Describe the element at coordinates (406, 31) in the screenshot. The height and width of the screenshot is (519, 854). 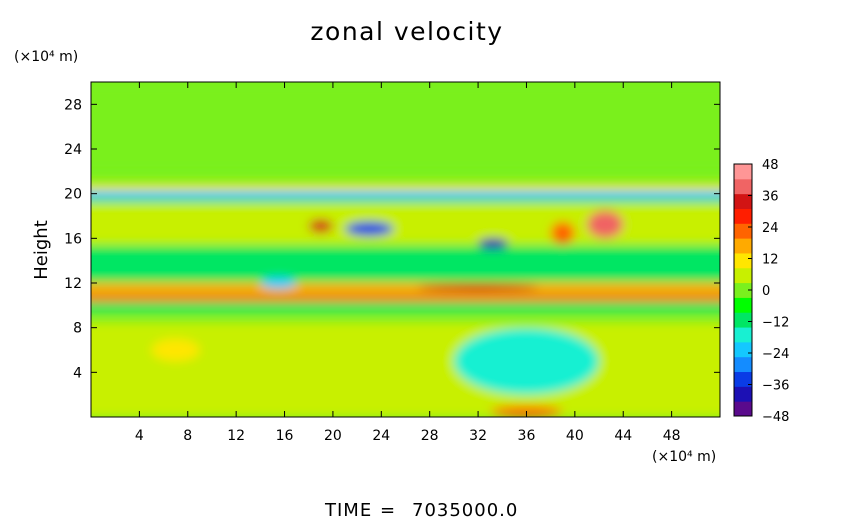
I see `chart-title: zonal velocity` at that location.